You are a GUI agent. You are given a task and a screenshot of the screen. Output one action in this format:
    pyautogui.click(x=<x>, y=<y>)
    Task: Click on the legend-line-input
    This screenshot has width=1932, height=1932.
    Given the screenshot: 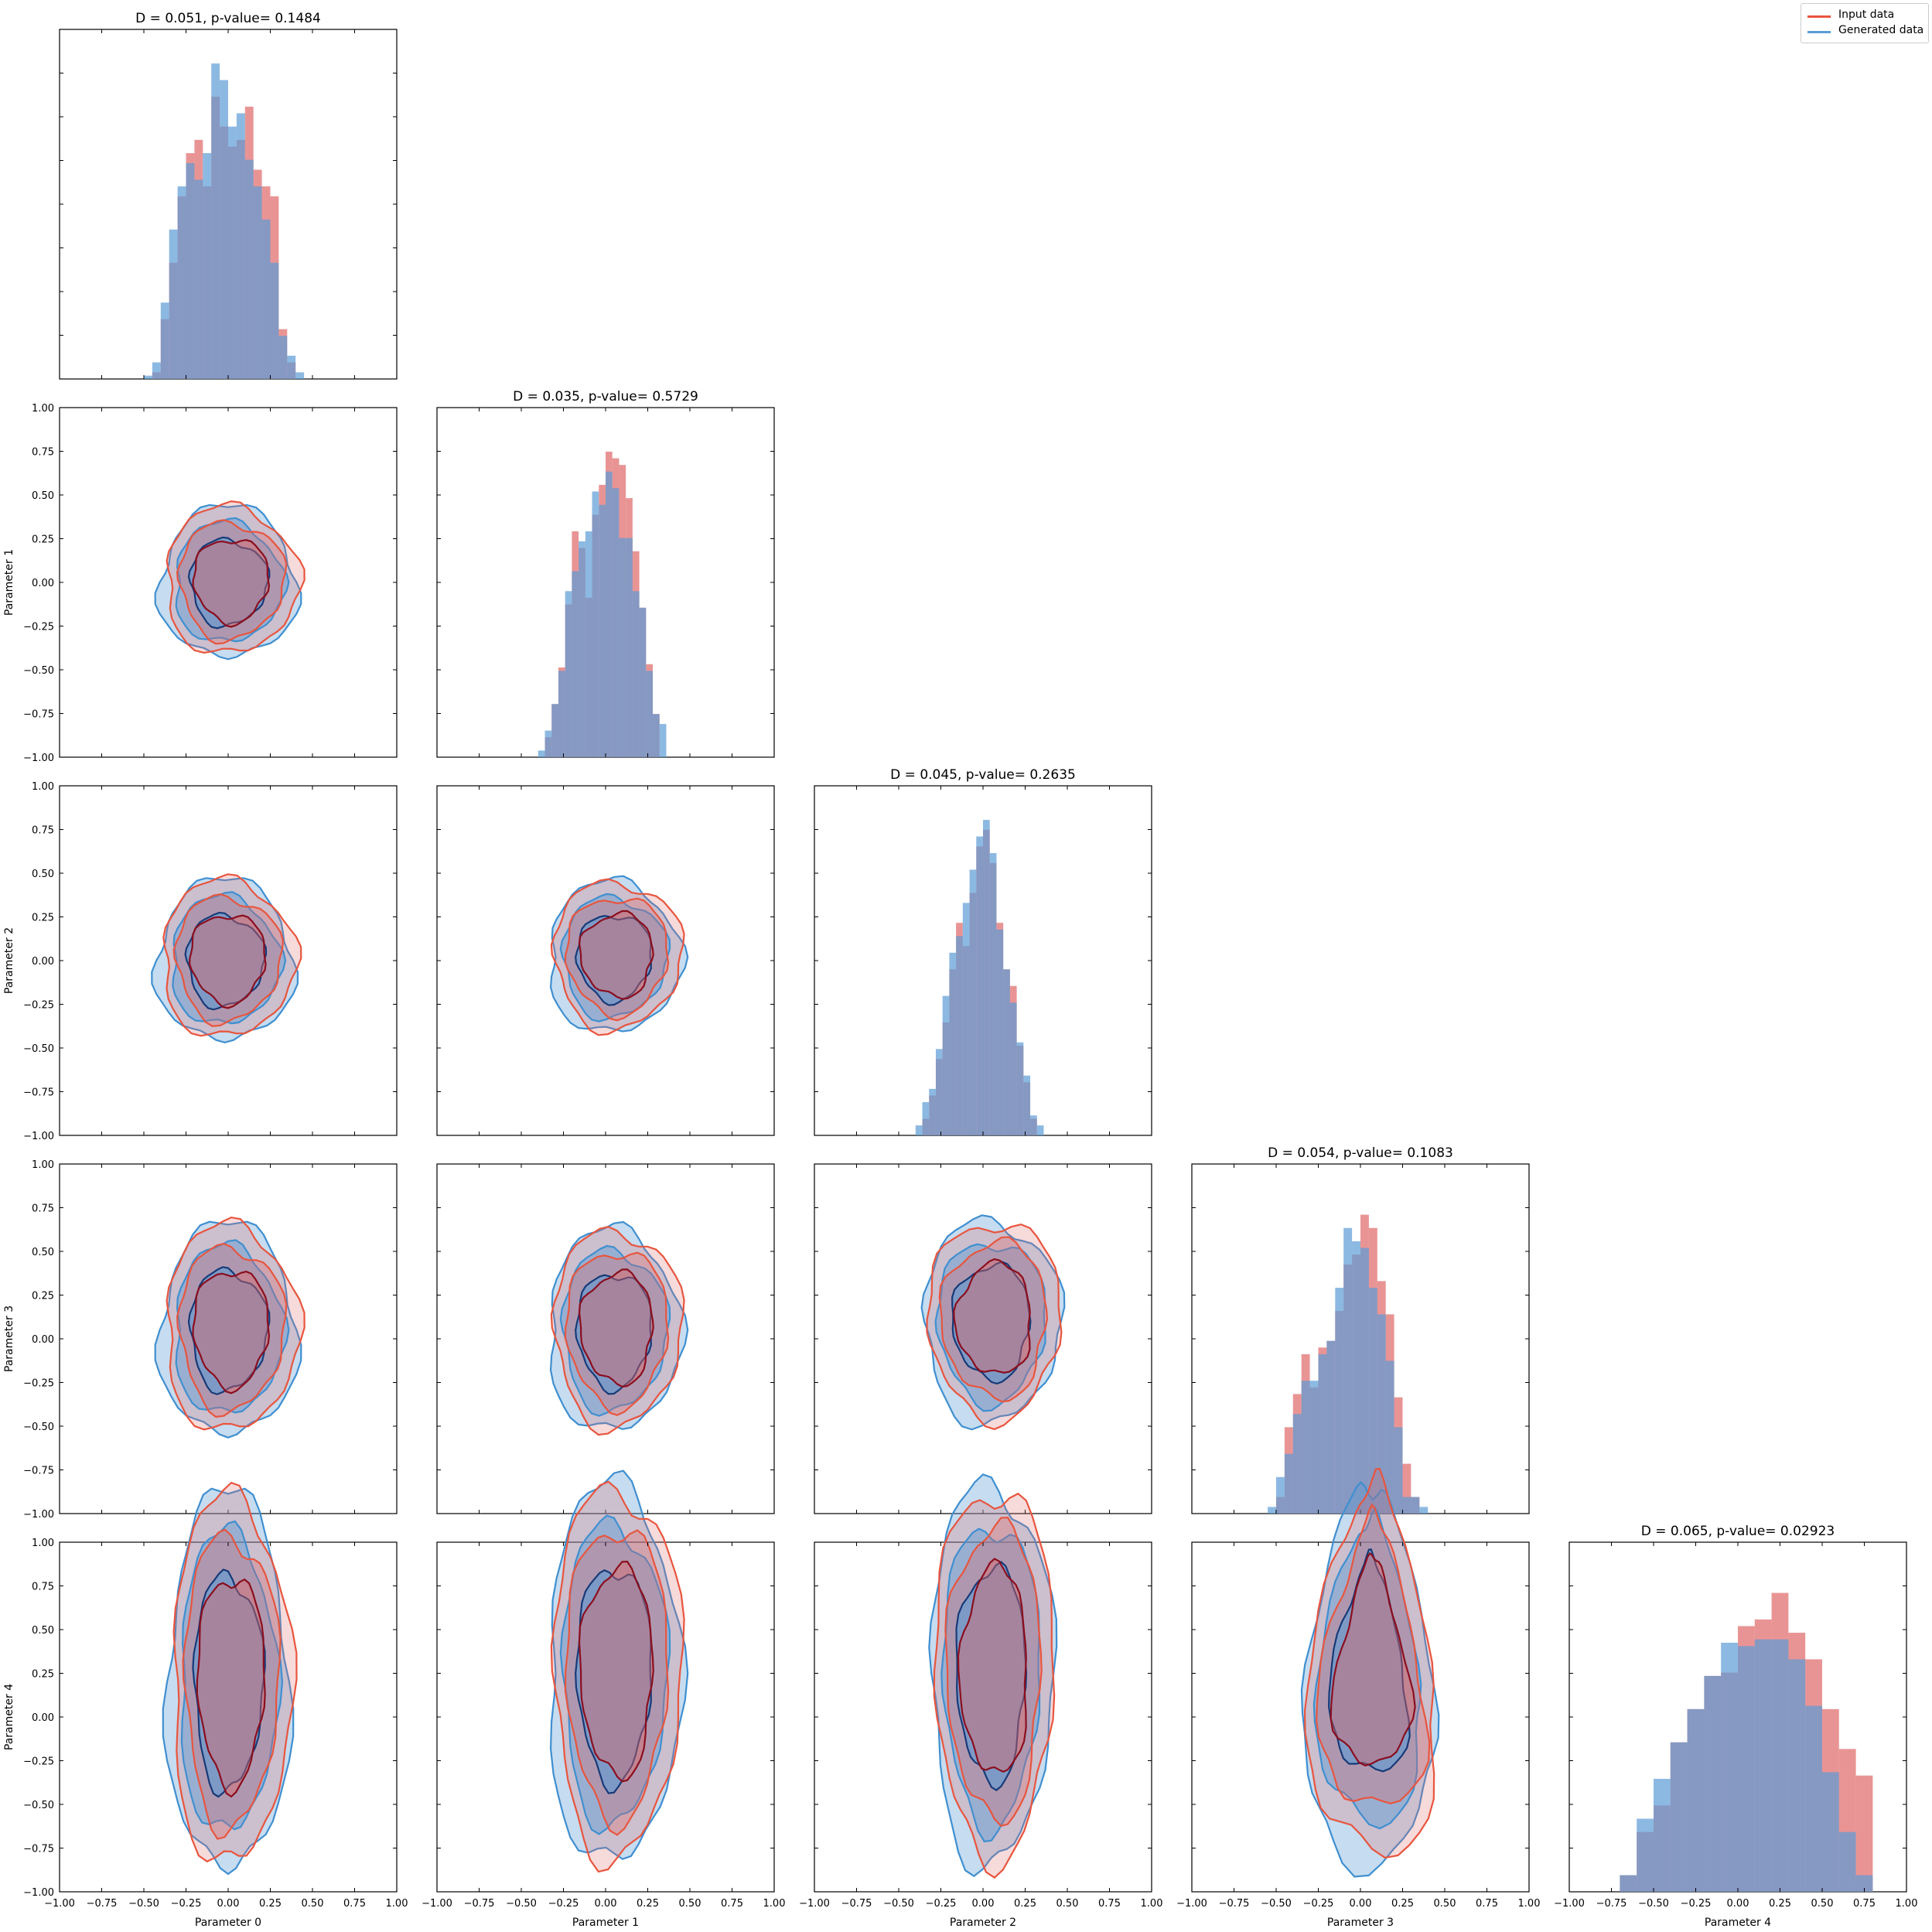 What is the action you would take?
    pyautogui.click(x=1819, y=16)
    